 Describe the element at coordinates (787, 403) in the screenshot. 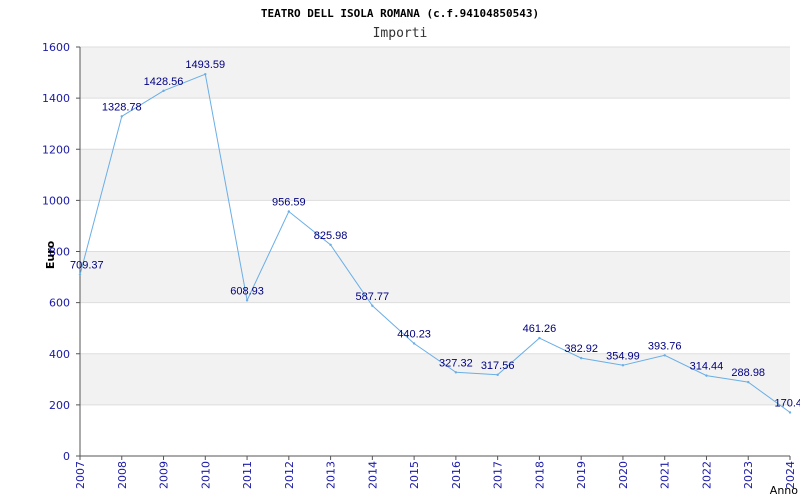

I see `data-label: 170.4` at that location.